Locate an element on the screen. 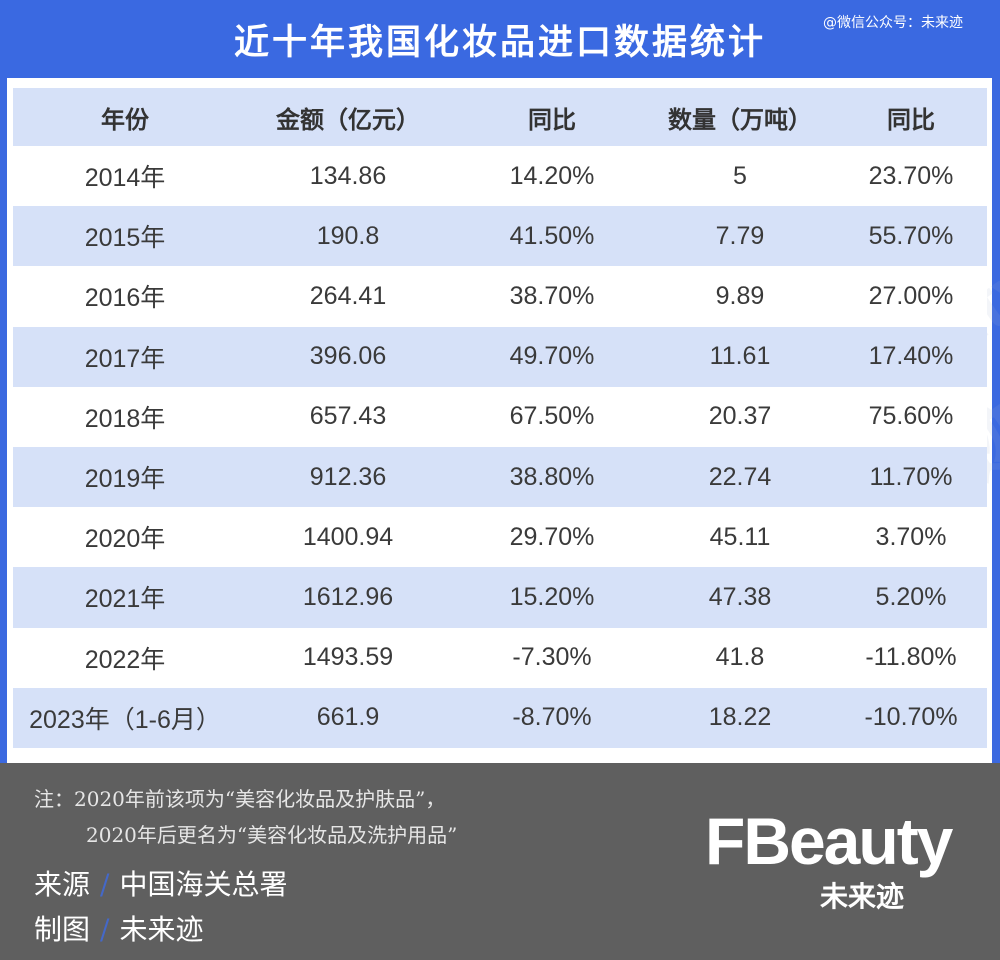 The height and width of the screenshot is (960, 1000). cell-quantity: 5 is located at coordinates (740, 175).